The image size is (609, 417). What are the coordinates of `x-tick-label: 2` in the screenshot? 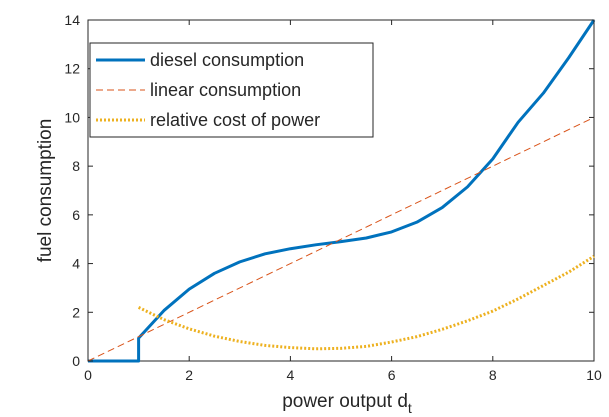 It's located at (189, 375).